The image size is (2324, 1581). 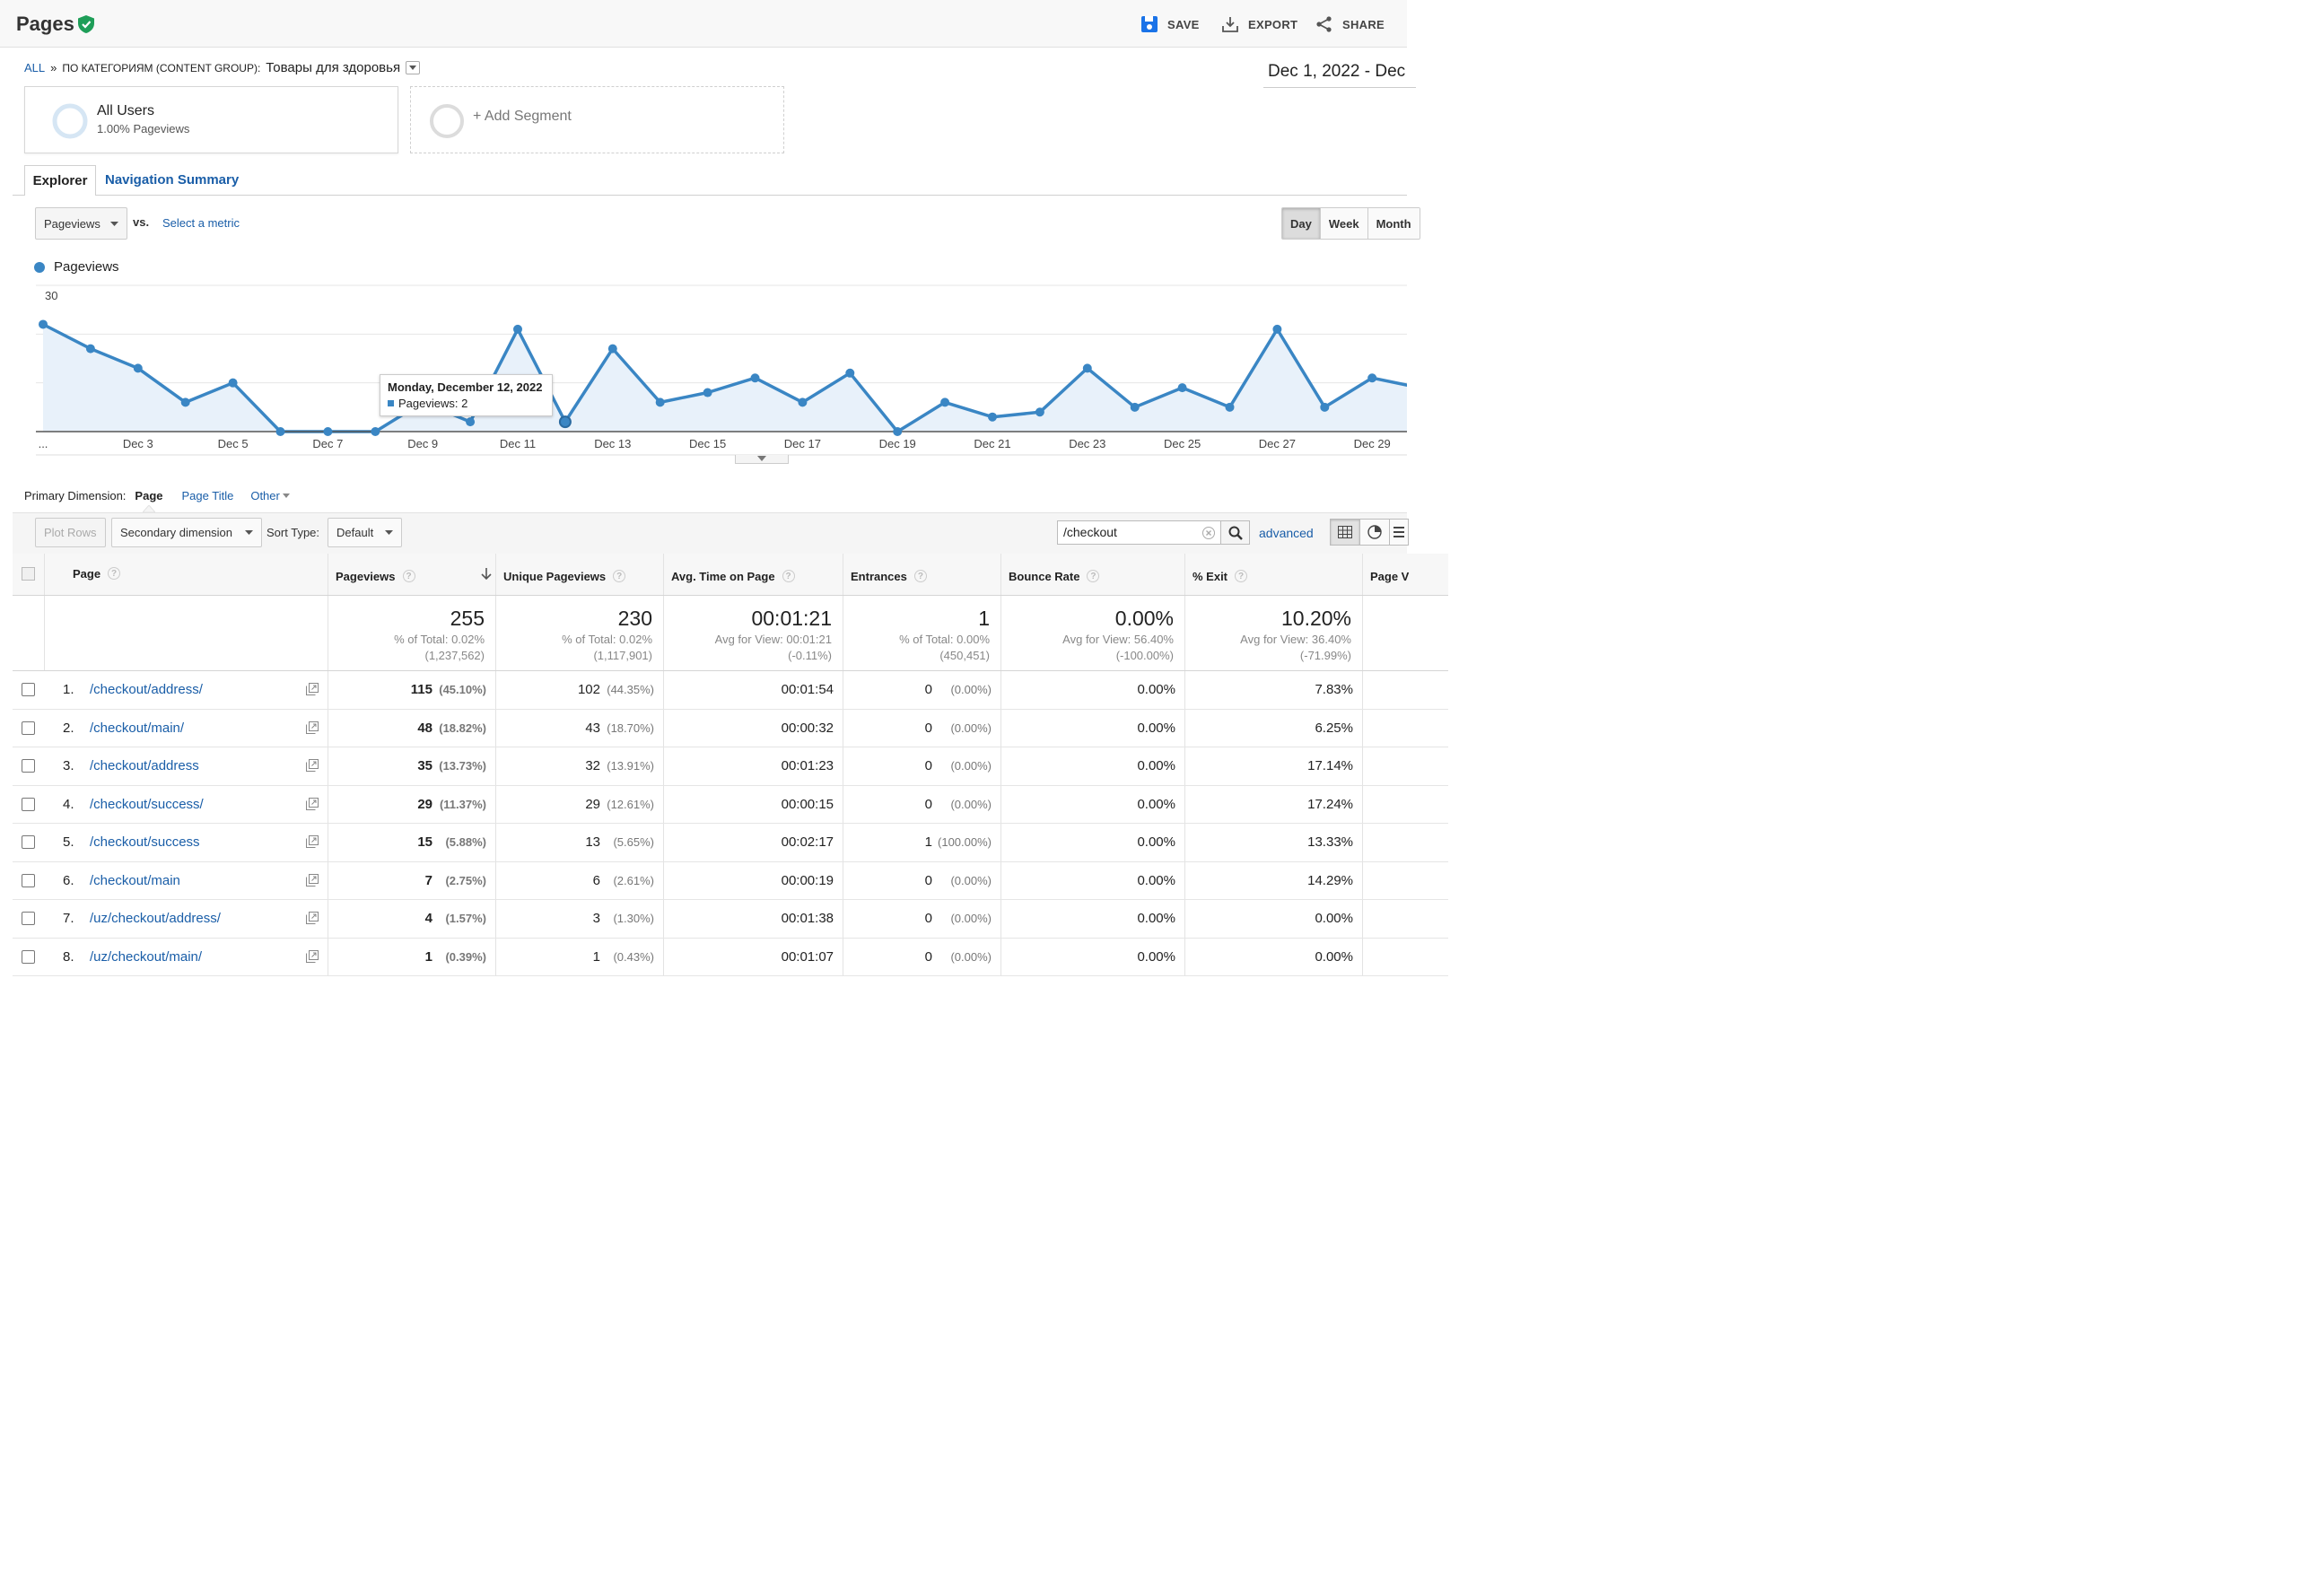 What do you see at coordinates (145, 765) in the screenshot?
I see `page-link: /checkout/address` at bounding box center [145, 765].